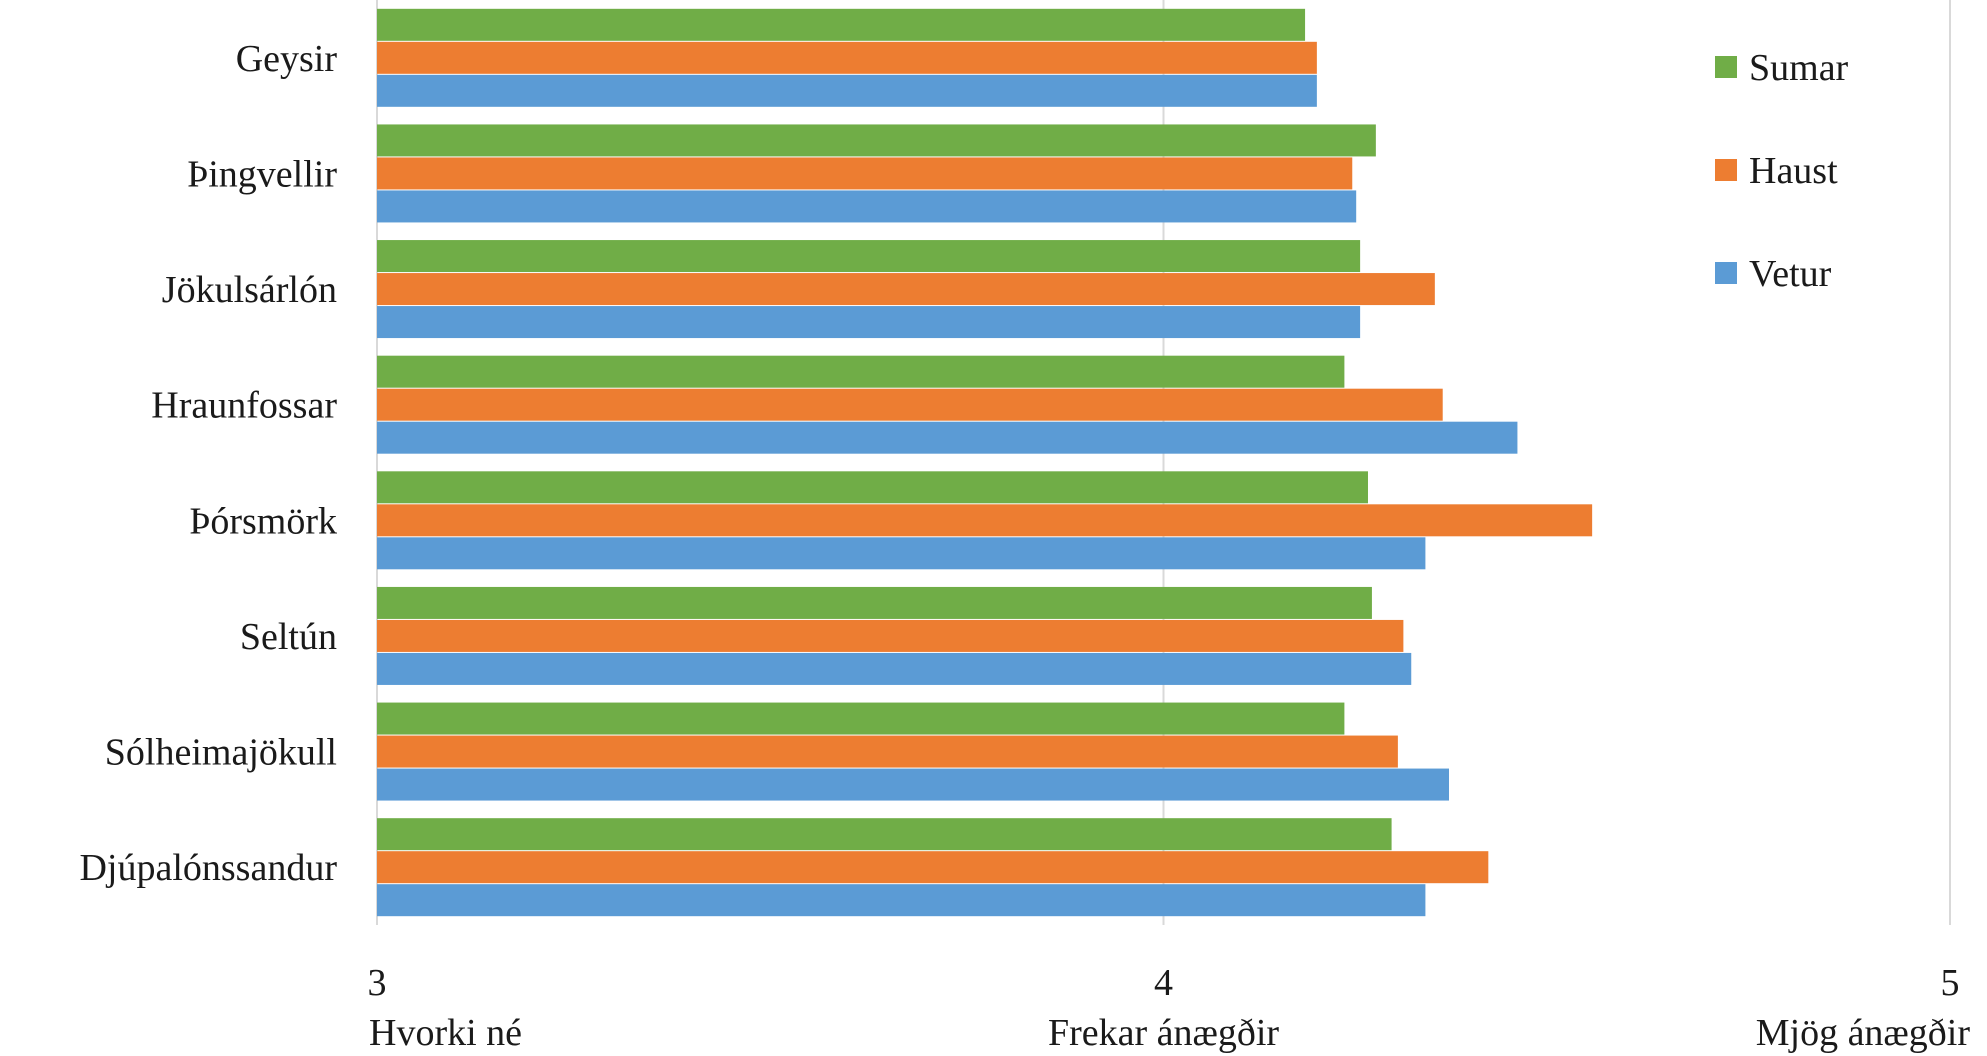  What do you see at coordinates (287, 59) in the screenshot?
I see `category-label: Geysir` at bounding box center [287, 59].